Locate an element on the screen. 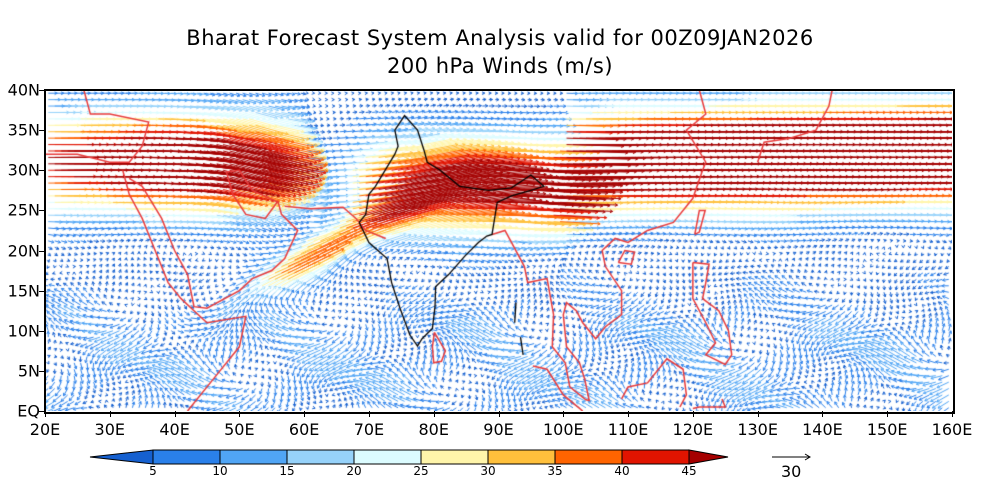  lat-label: 35N is located at coordinates (23, 130).